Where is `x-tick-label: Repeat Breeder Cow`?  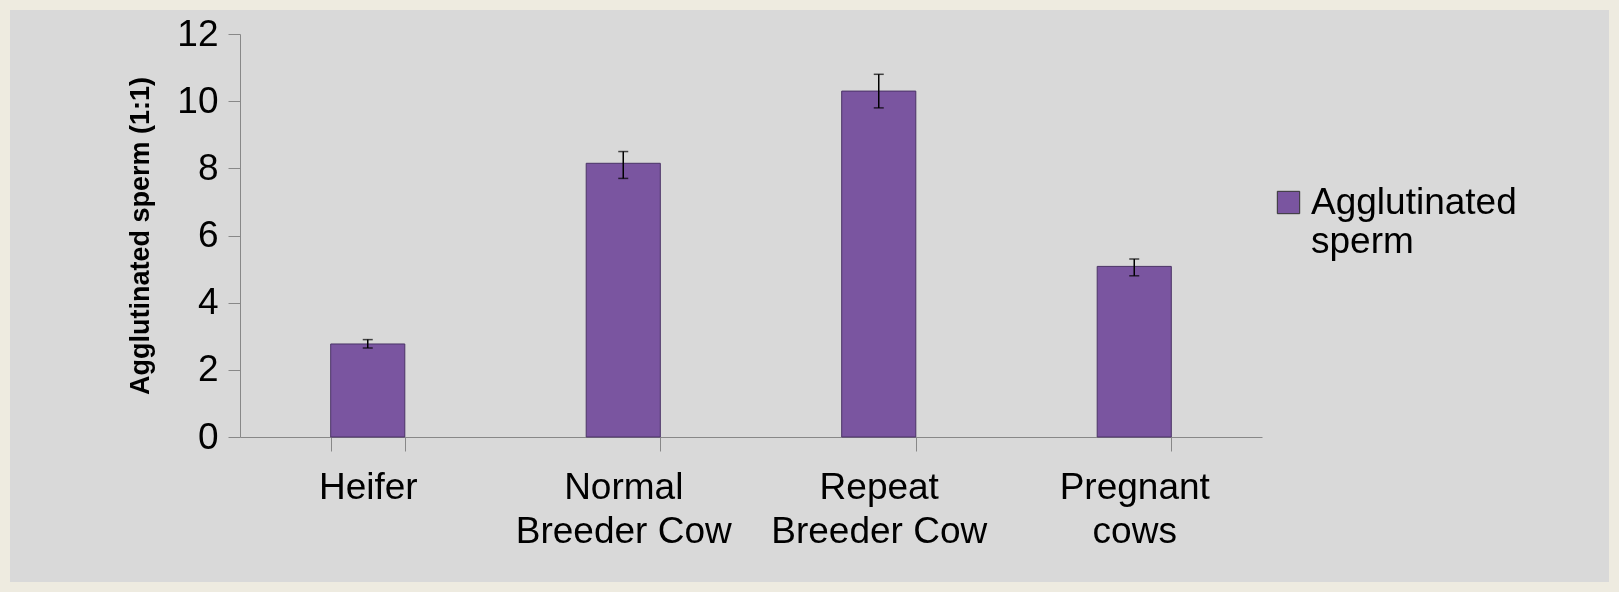
x-tick-label: Repeat Breeder Cow is located at coordinates (879, 508).